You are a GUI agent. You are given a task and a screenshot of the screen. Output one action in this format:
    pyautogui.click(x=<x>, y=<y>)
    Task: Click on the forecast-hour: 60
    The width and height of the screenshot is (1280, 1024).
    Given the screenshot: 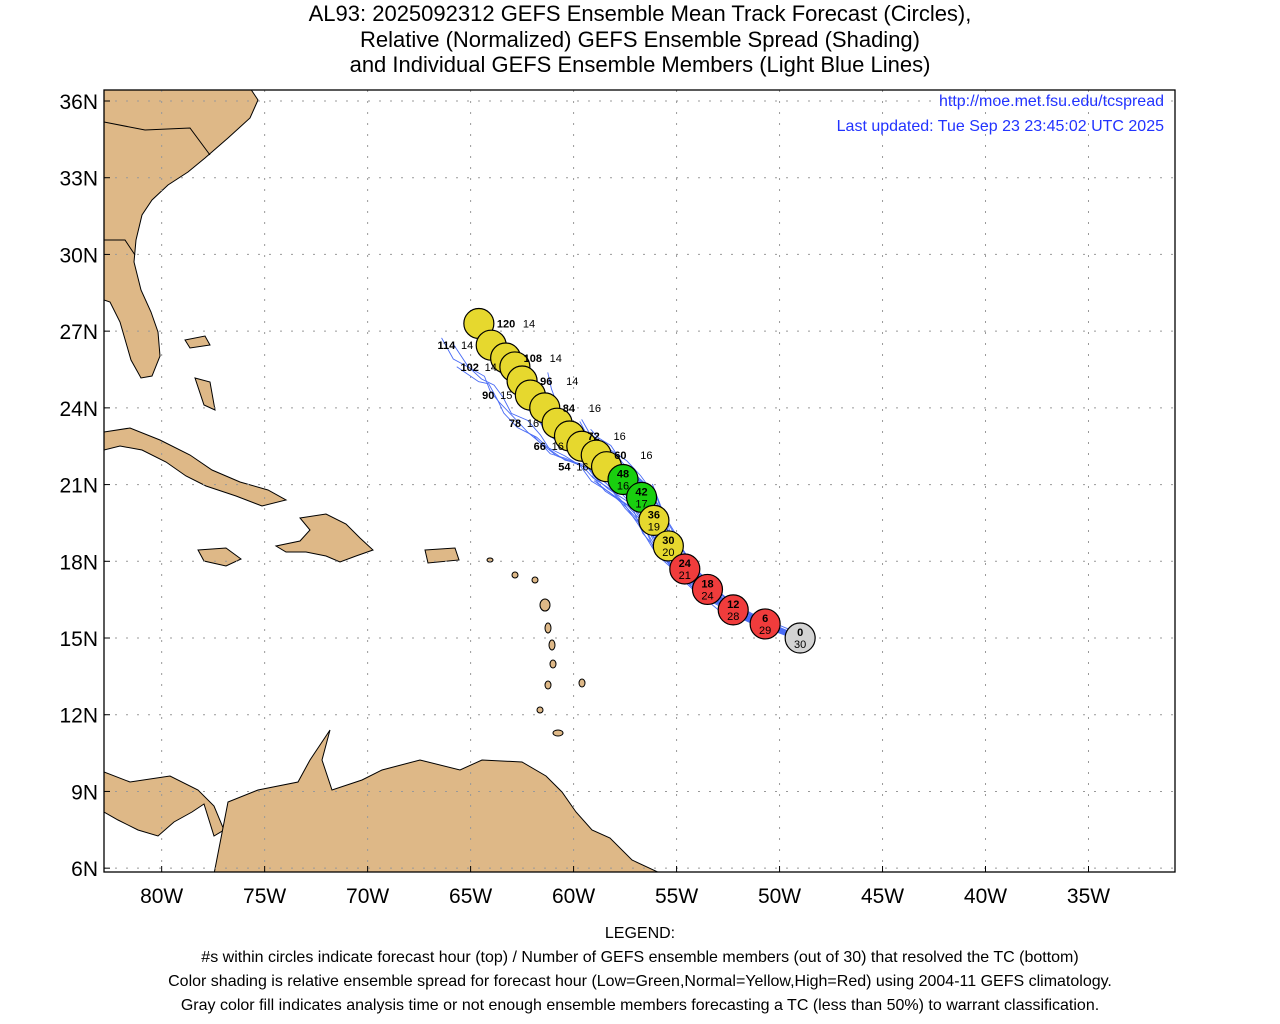 What is the action you would take?
    pyautogui.click(x=620, y=456)
    